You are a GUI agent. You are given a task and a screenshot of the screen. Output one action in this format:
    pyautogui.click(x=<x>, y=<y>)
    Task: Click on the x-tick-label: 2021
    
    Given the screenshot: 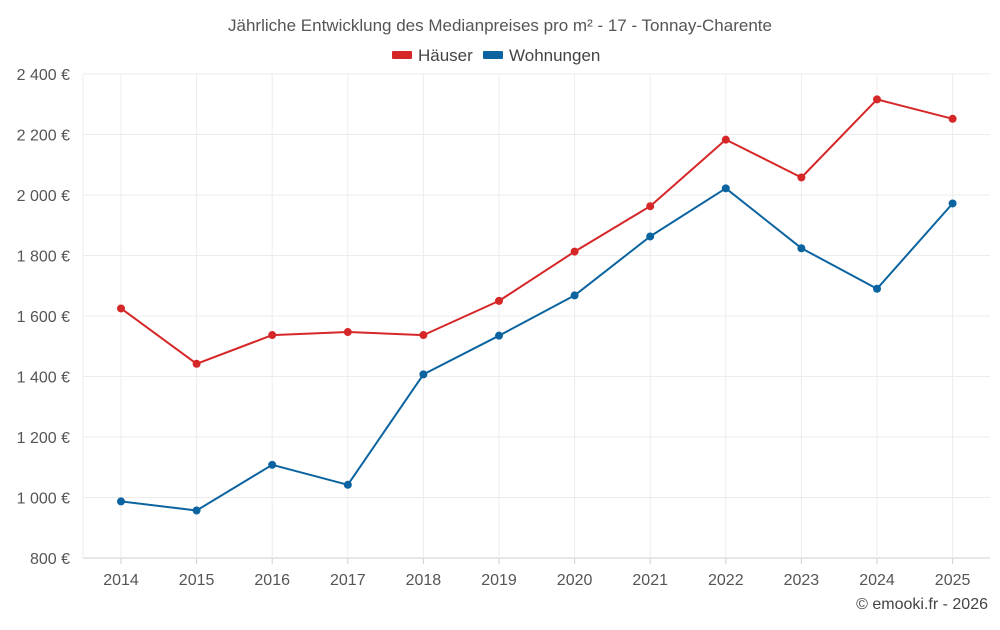 What is the action you would take?
    pyautogui.click(x=650, y=580)
    